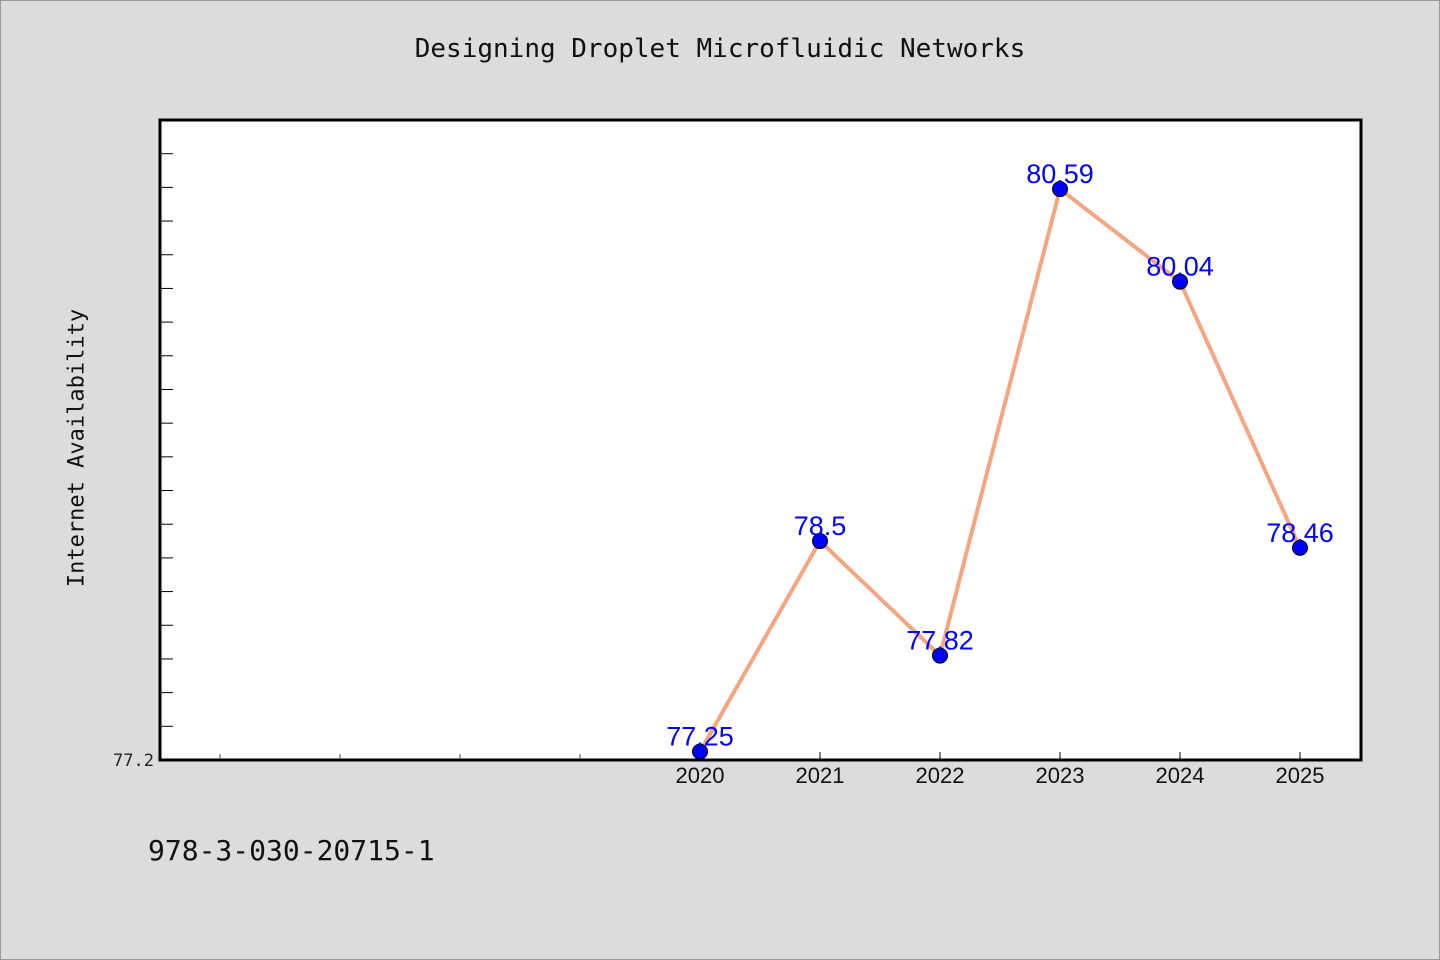  I want to click on data-label: 80.04, so click(1180, 267).